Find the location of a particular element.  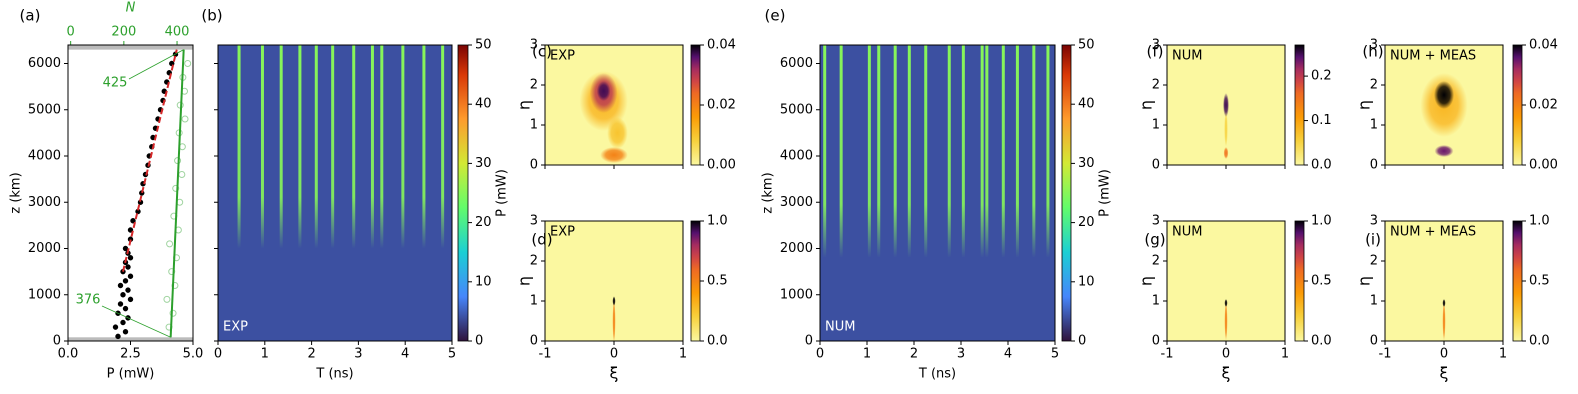

colorbar-tick-label: 0.5 is located at coordinates (1321, 281).